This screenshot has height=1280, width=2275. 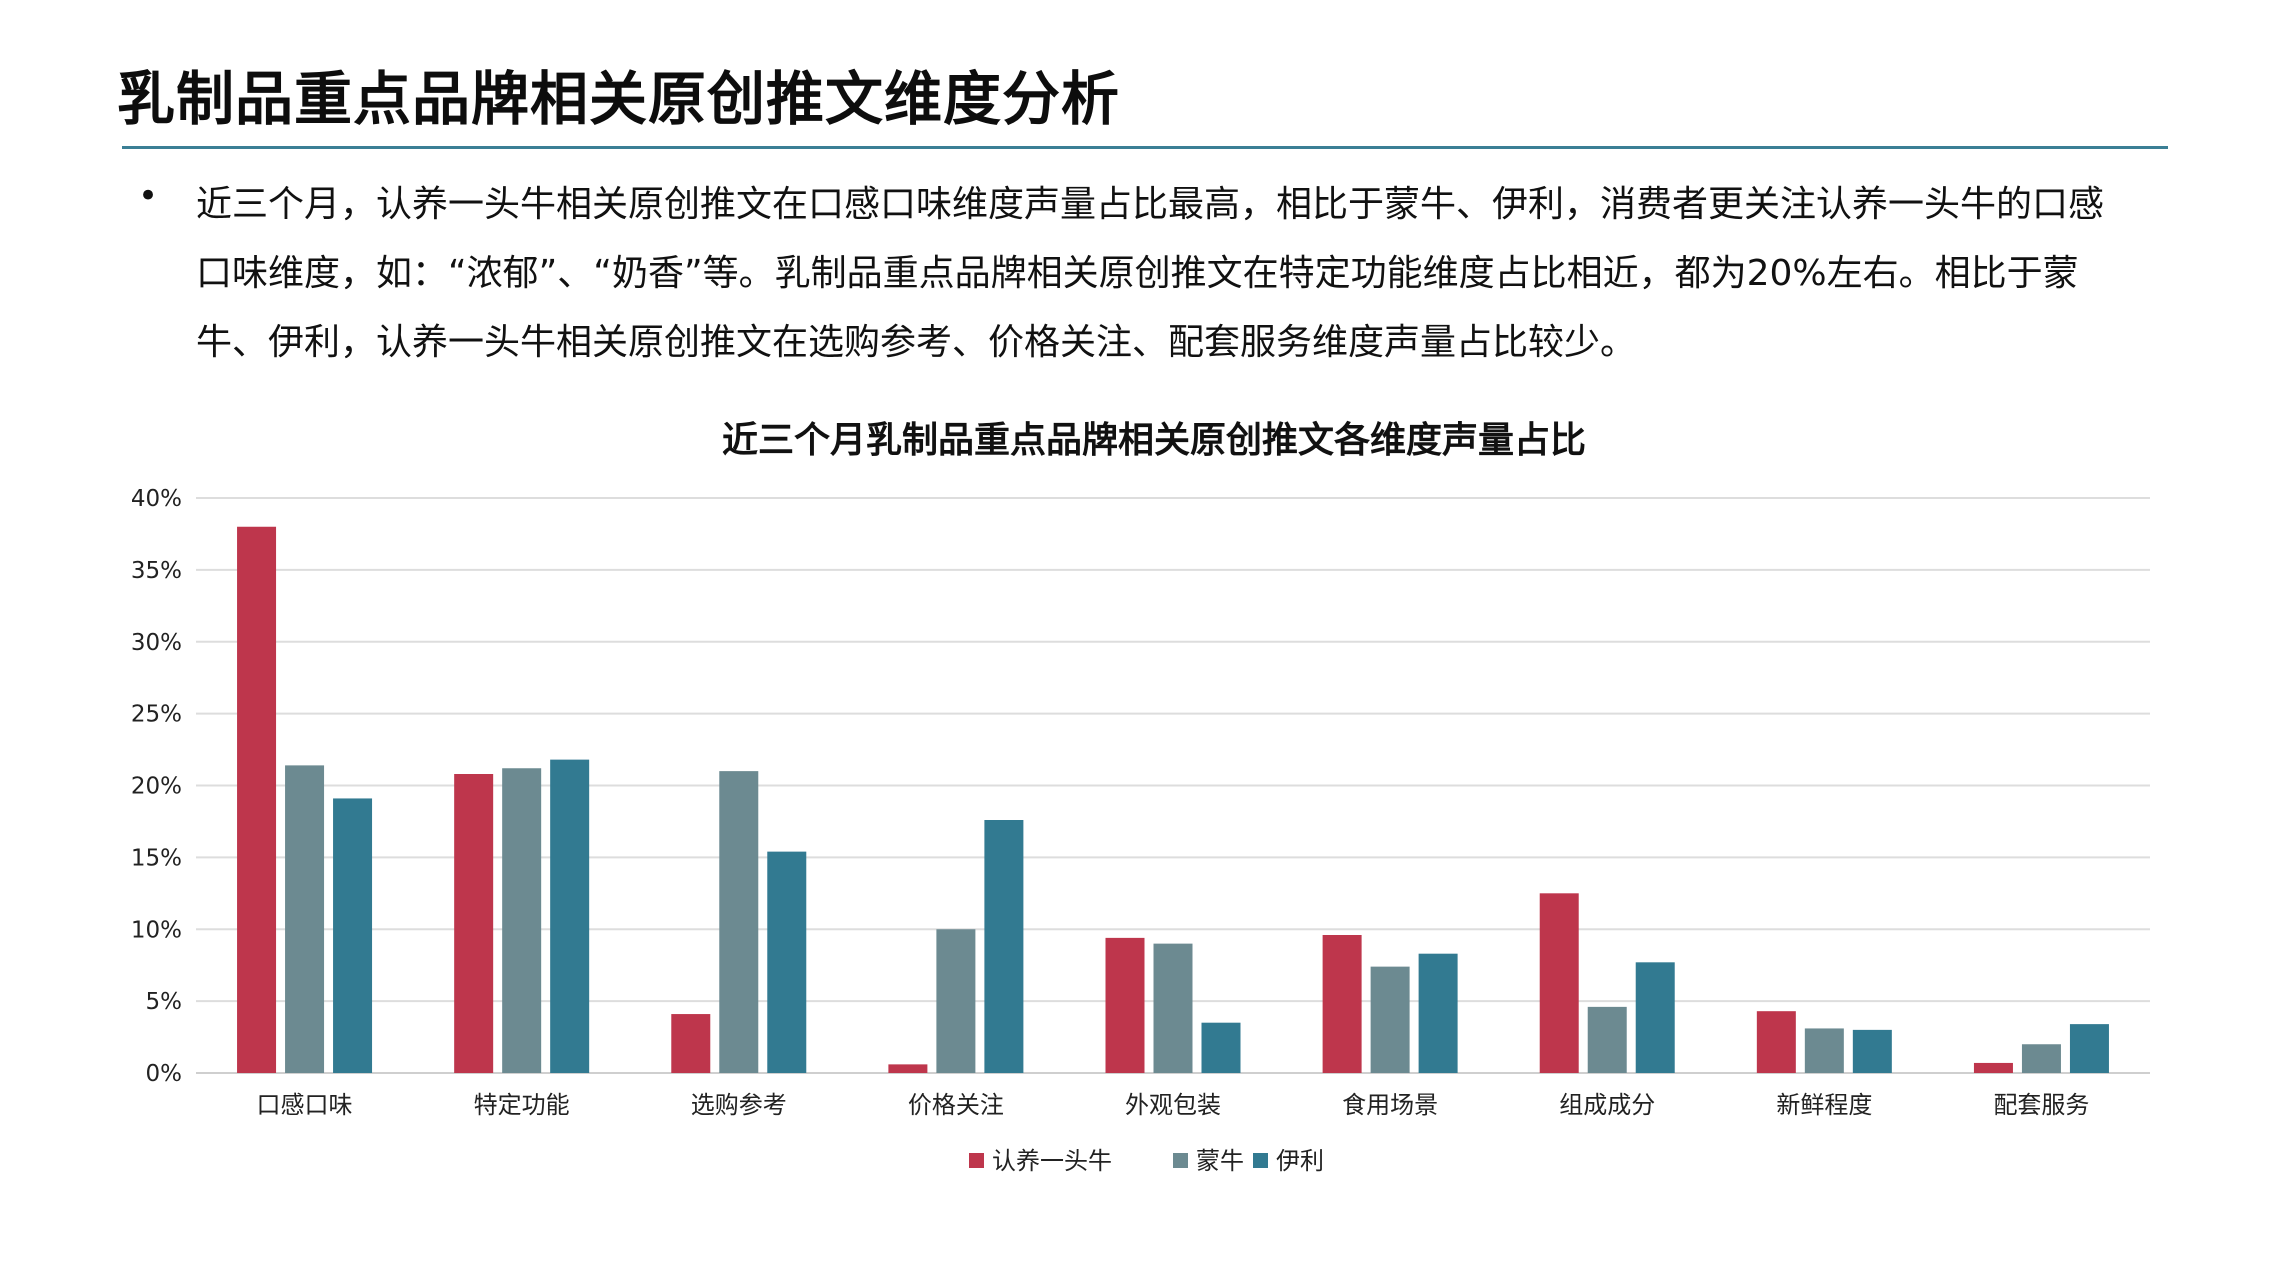 I want to click on y-tick-label: 40%, so click(x=156, y=499).